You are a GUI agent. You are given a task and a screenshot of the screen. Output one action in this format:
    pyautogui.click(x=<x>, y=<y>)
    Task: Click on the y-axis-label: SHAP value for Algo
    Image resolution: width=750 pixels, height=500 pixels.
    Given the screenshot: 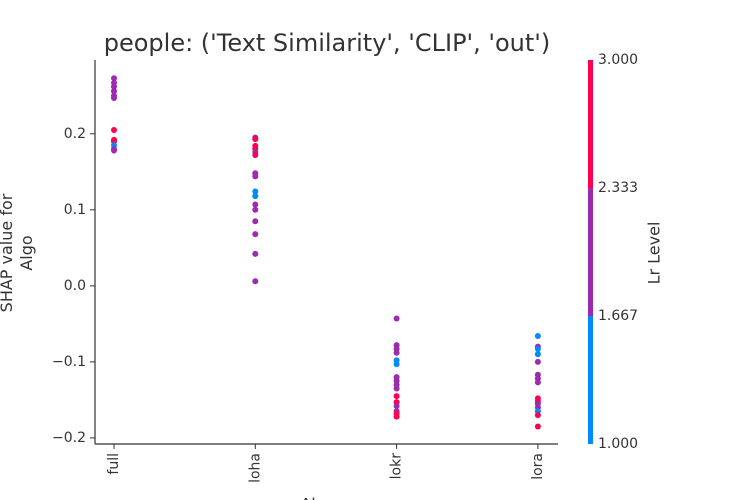 What is the action you would take?
    pyautogui.click(x=18, y=253)
    